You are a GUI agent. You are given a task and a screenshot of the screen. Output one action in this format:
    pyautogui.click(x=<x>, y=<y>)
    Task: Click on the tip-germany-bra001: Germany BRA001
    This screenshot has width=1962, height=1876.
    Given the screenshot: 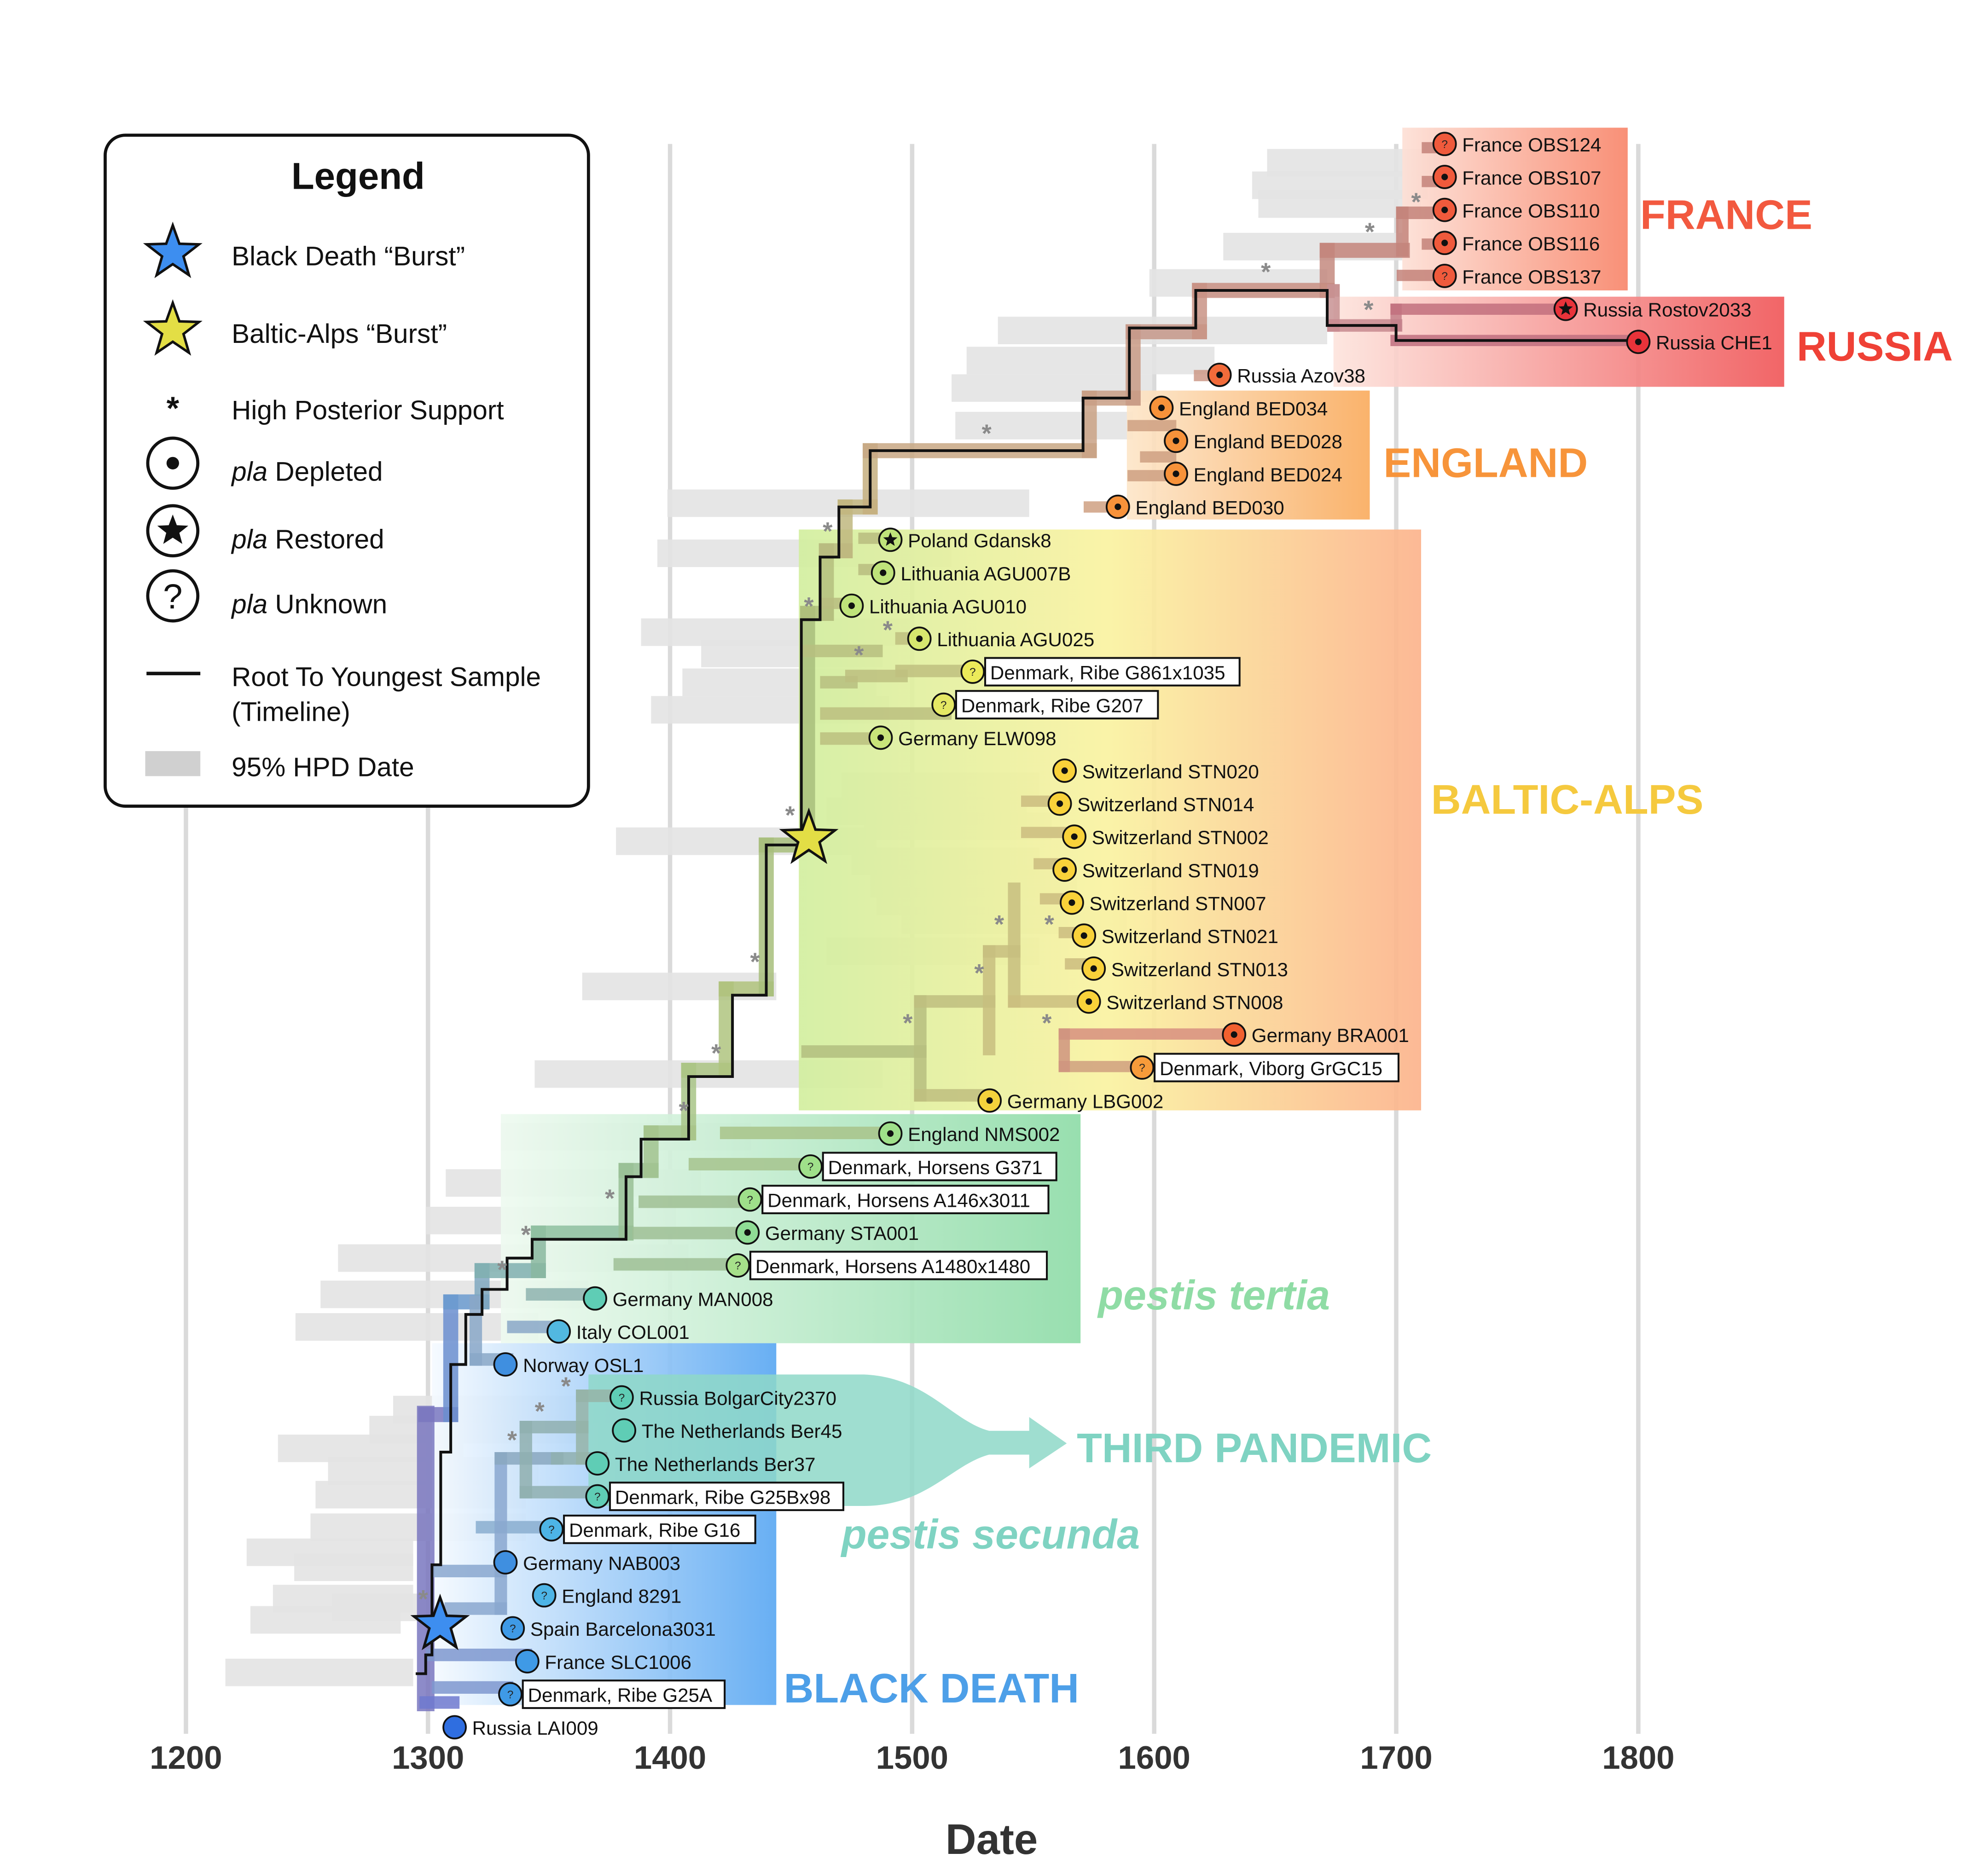 What is the action you would take?
    pyautogui.click(x=1315, y=1034)
    